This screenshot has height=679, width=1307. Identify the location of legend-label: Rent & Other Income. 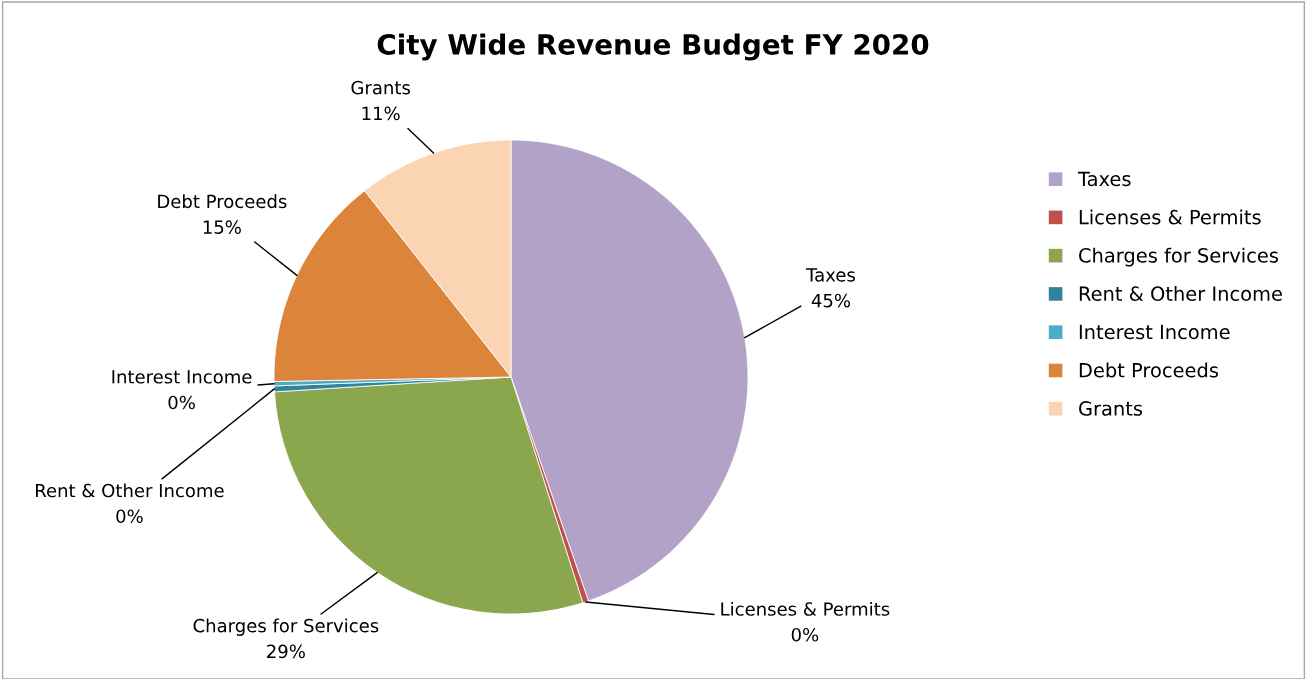
(1180, 293).